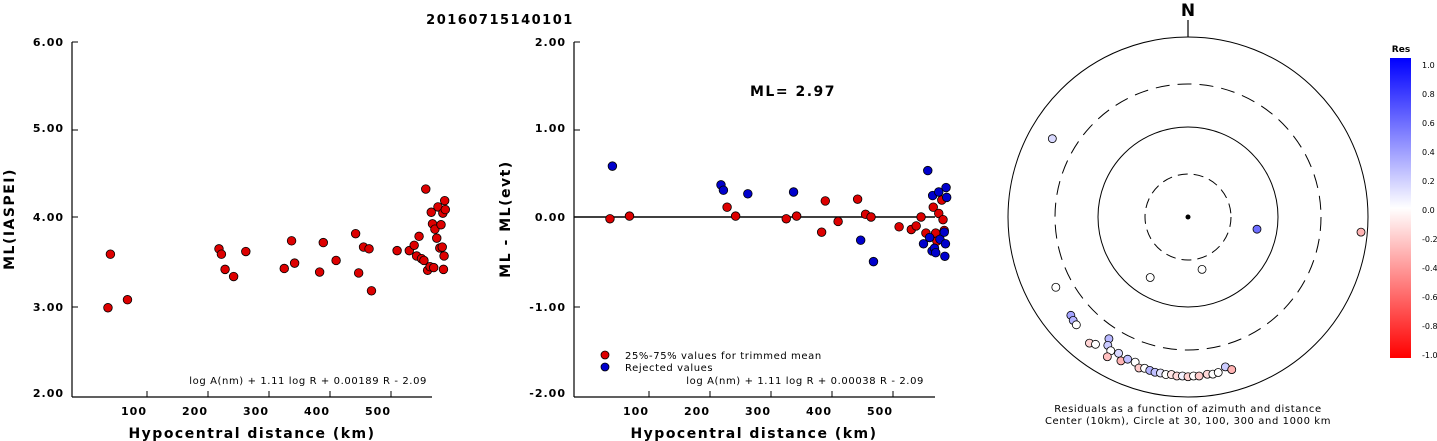 This screenshot has height=441, width=1437. Describe the element at coordinates (251, 433) in the screenshot. I see `left-x-axis-title: Hypocentral distance (km)` at that location.